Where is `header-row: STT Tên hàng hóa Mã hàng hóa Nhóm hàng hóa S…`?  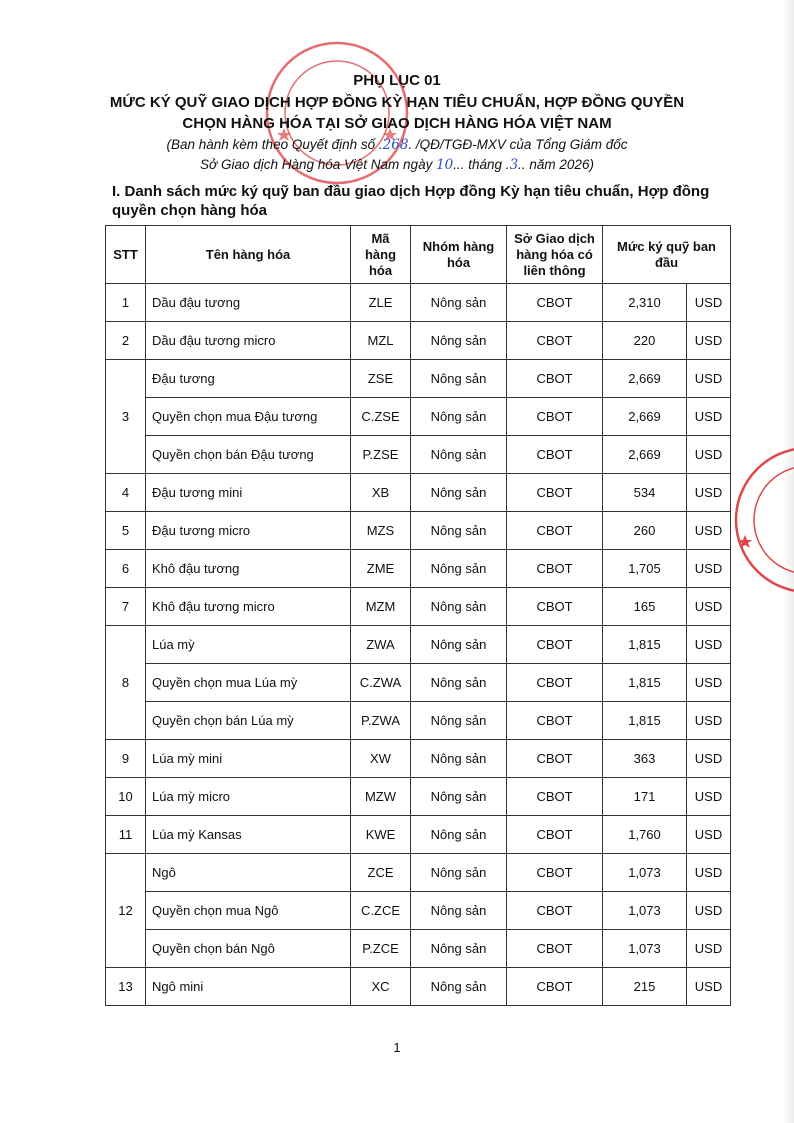
header-row: STT Tên hàng hóa Mã hàng hóa Nhóm hàng hóa S… is located at coordinates (418, 254).